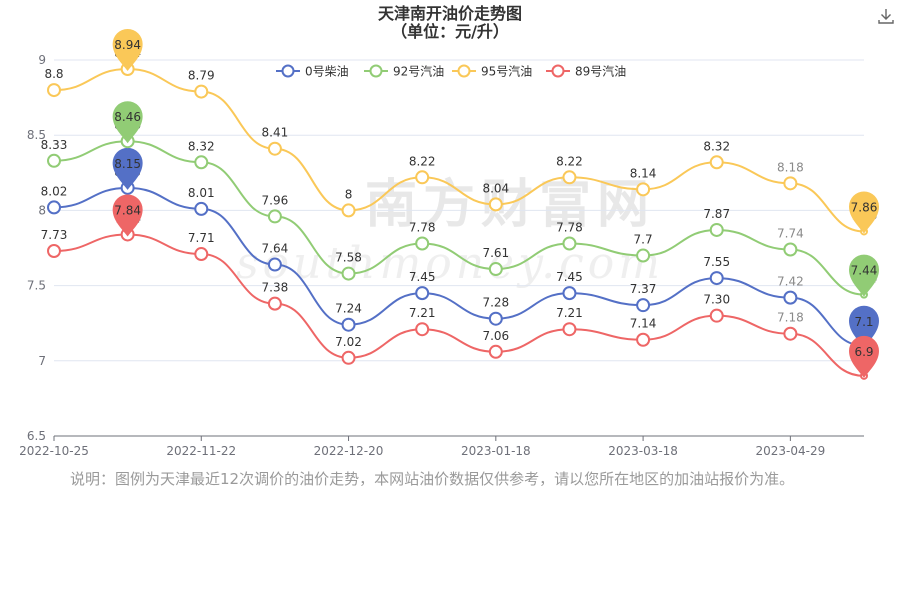 The image size is (900, 600). Describe the element at coordinates (201, 451) in the screenshot. I see `x-tick-label: 2022-11-22` at that location.